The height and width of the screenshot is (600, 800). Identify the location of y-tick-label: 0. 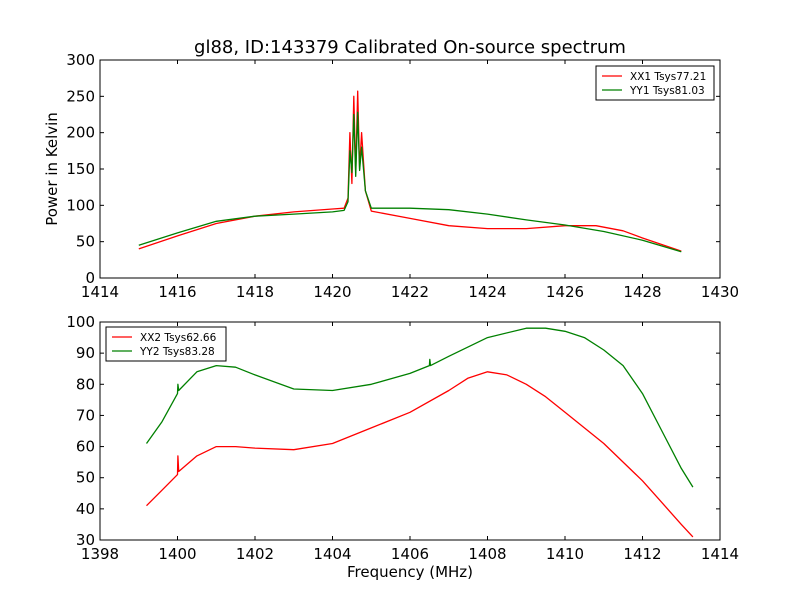
(90, 278).